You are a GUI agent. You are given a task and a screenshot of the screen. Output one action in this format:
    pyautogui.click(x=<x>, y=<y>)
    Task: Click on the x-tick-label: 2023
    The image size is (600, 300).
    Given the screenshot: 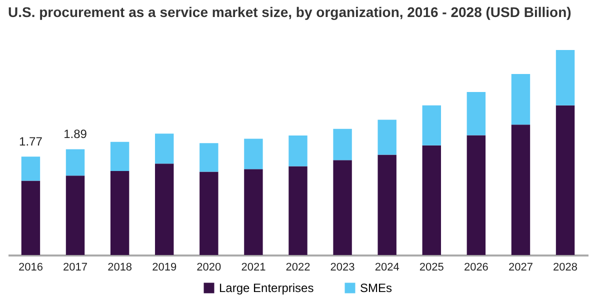 What is the action you would take?
    pyautogui.click(x=342, y=268)
    